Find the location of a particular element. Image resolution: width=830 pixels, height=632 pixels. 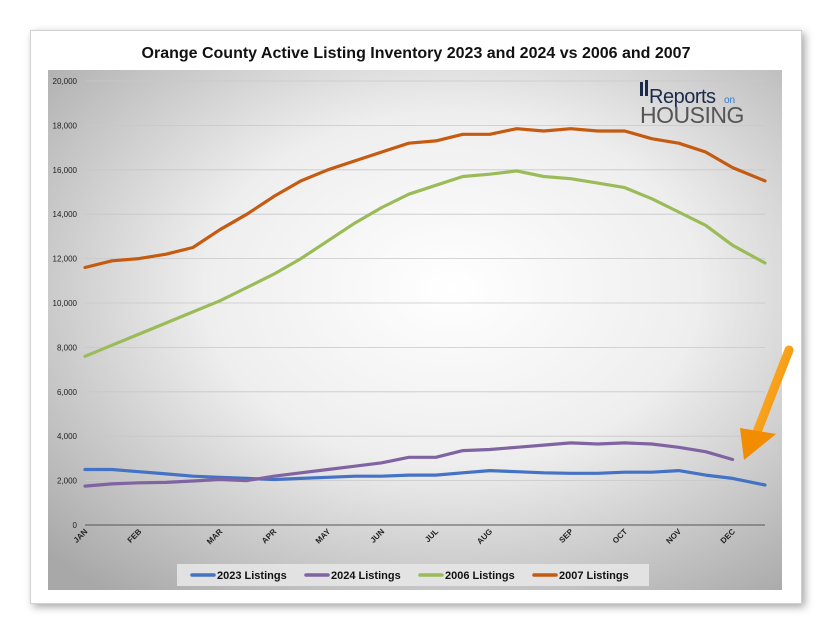

legend-label: 2006 Listings is located at coordinates (480, 576).